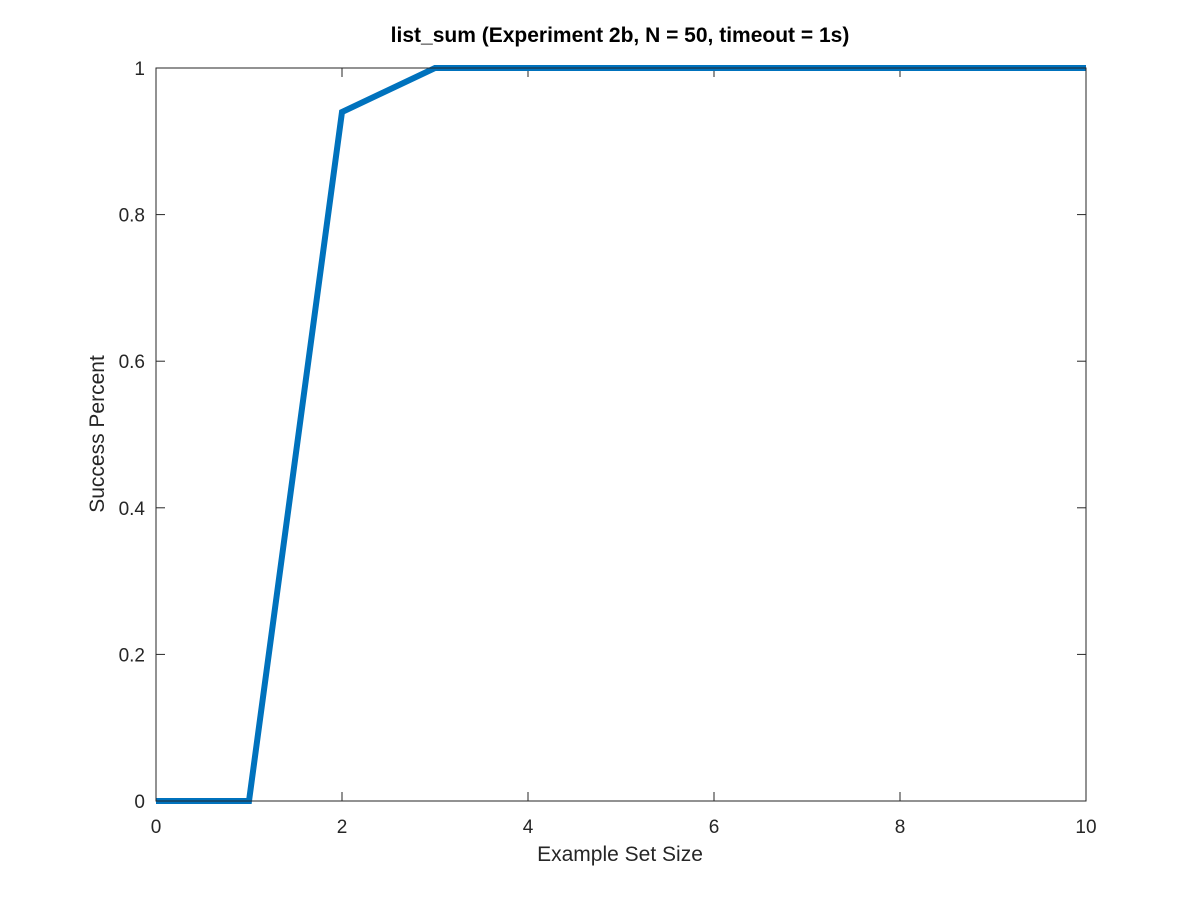 The width and height of the screenshot is (1200, 900). What do you see at coordinates (132, 362) in the screenshot?
I see `y-tick-label: 0.6` at bounding box center [132, 362].